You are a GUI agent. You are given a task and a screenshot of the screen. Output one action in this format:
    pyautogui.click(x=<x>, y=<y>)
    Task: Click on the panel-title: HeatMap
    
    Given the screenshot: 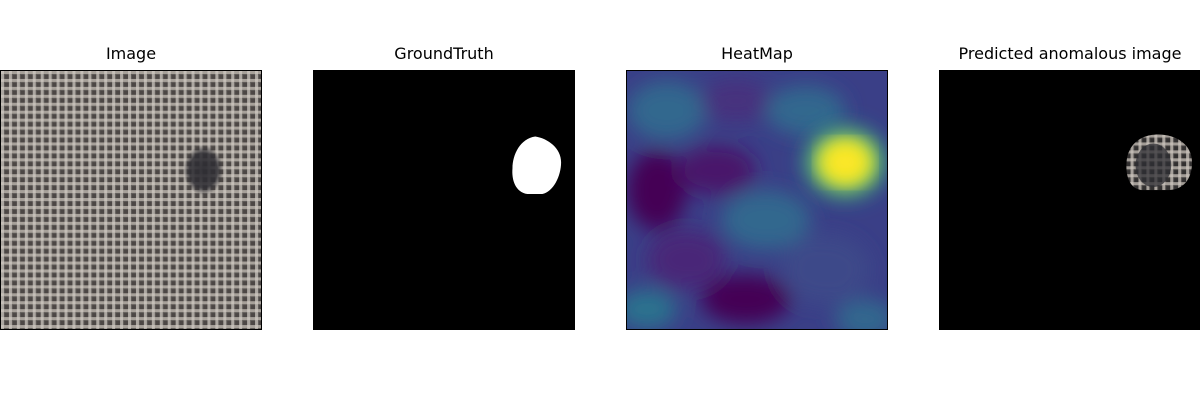 What is the action you would take?
    pyautogui.click(x=757, y=53)
    